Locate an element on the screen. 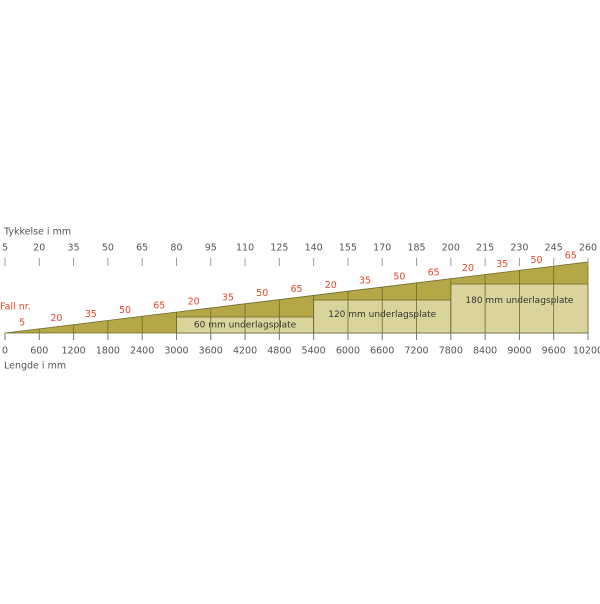 The width and height of the screenshot is (600, 604). bottom-tick-label: 8400 is located at coordinates (485, 351).